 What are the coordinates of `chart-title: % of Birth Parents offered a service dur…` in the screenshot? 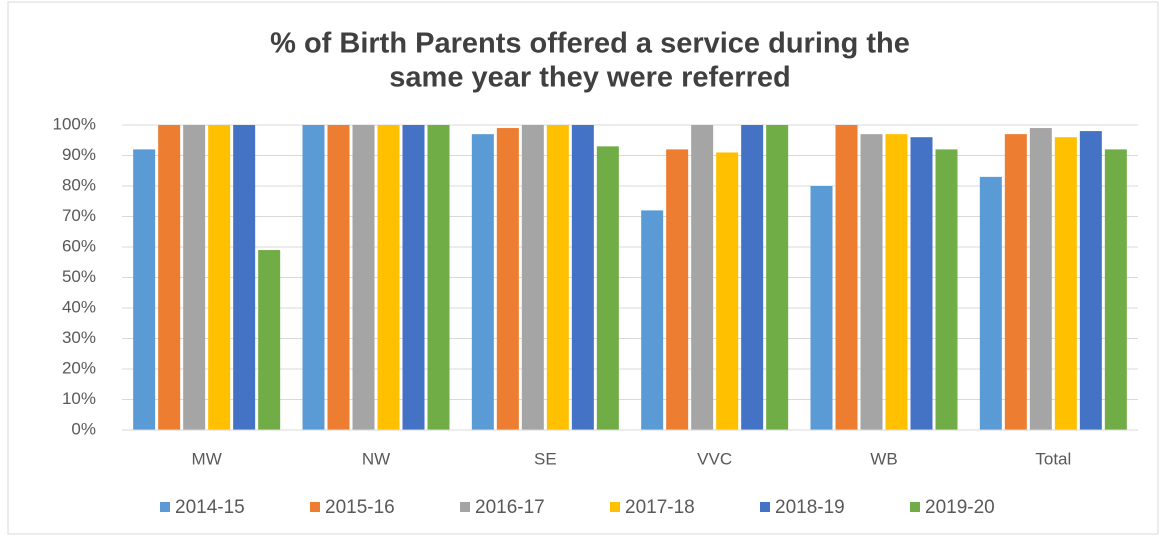 It's located at (590, 44).